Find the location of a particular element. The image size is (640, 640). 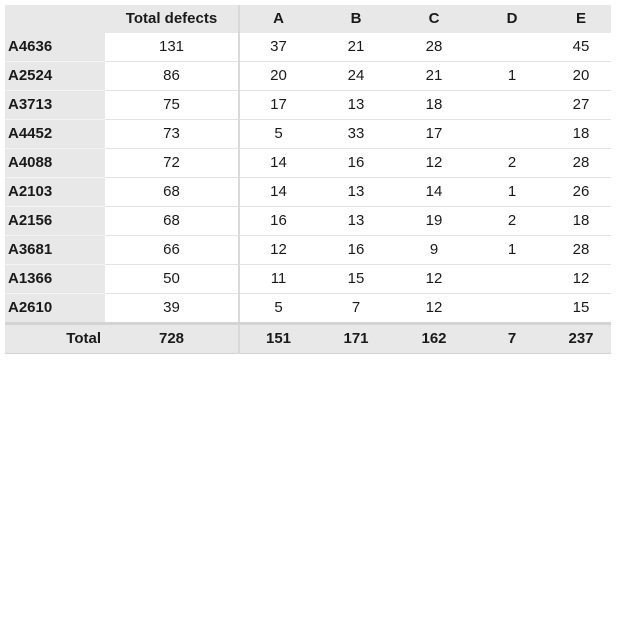

total-cell-c: 162 is located at coordinates (434, 338).